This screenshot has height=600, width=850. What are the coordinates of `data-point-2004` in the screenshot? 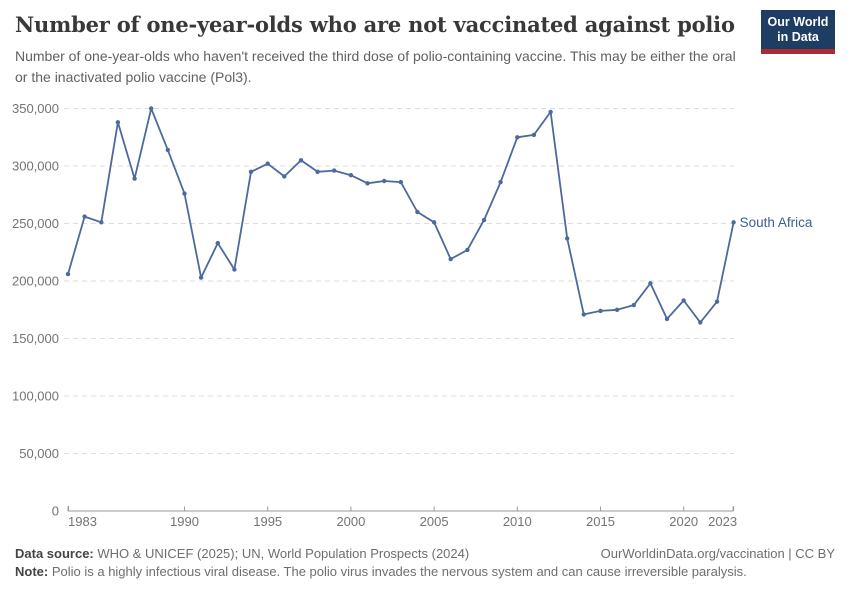 It's located at (417, 212).